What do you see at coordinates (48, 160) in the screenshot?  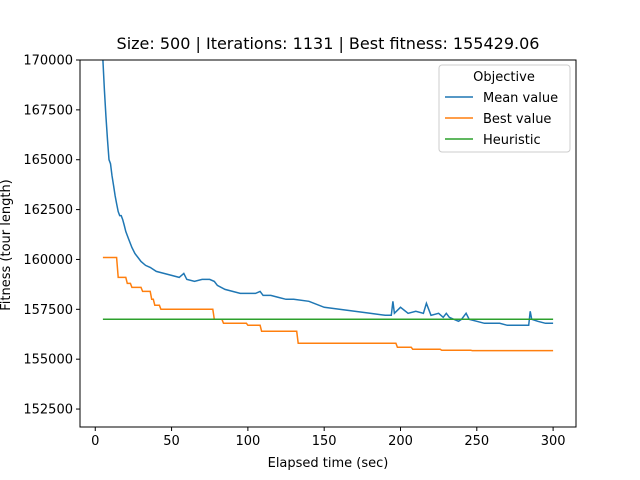 I see `y-tick-label: 165000` at bounding box center [48, 160].